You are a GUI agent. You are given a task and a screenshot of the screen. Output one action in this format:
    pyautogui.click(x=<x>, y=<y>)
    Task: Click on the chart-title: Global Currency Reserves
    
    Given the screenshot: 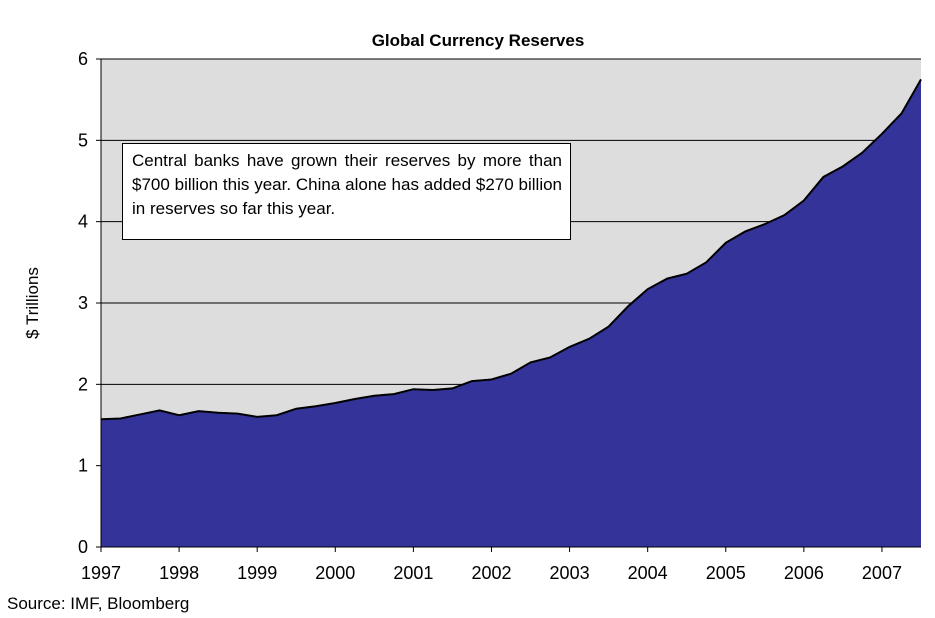 What is the action you would take?
    pyautogui.click(x=478, y=40)
    